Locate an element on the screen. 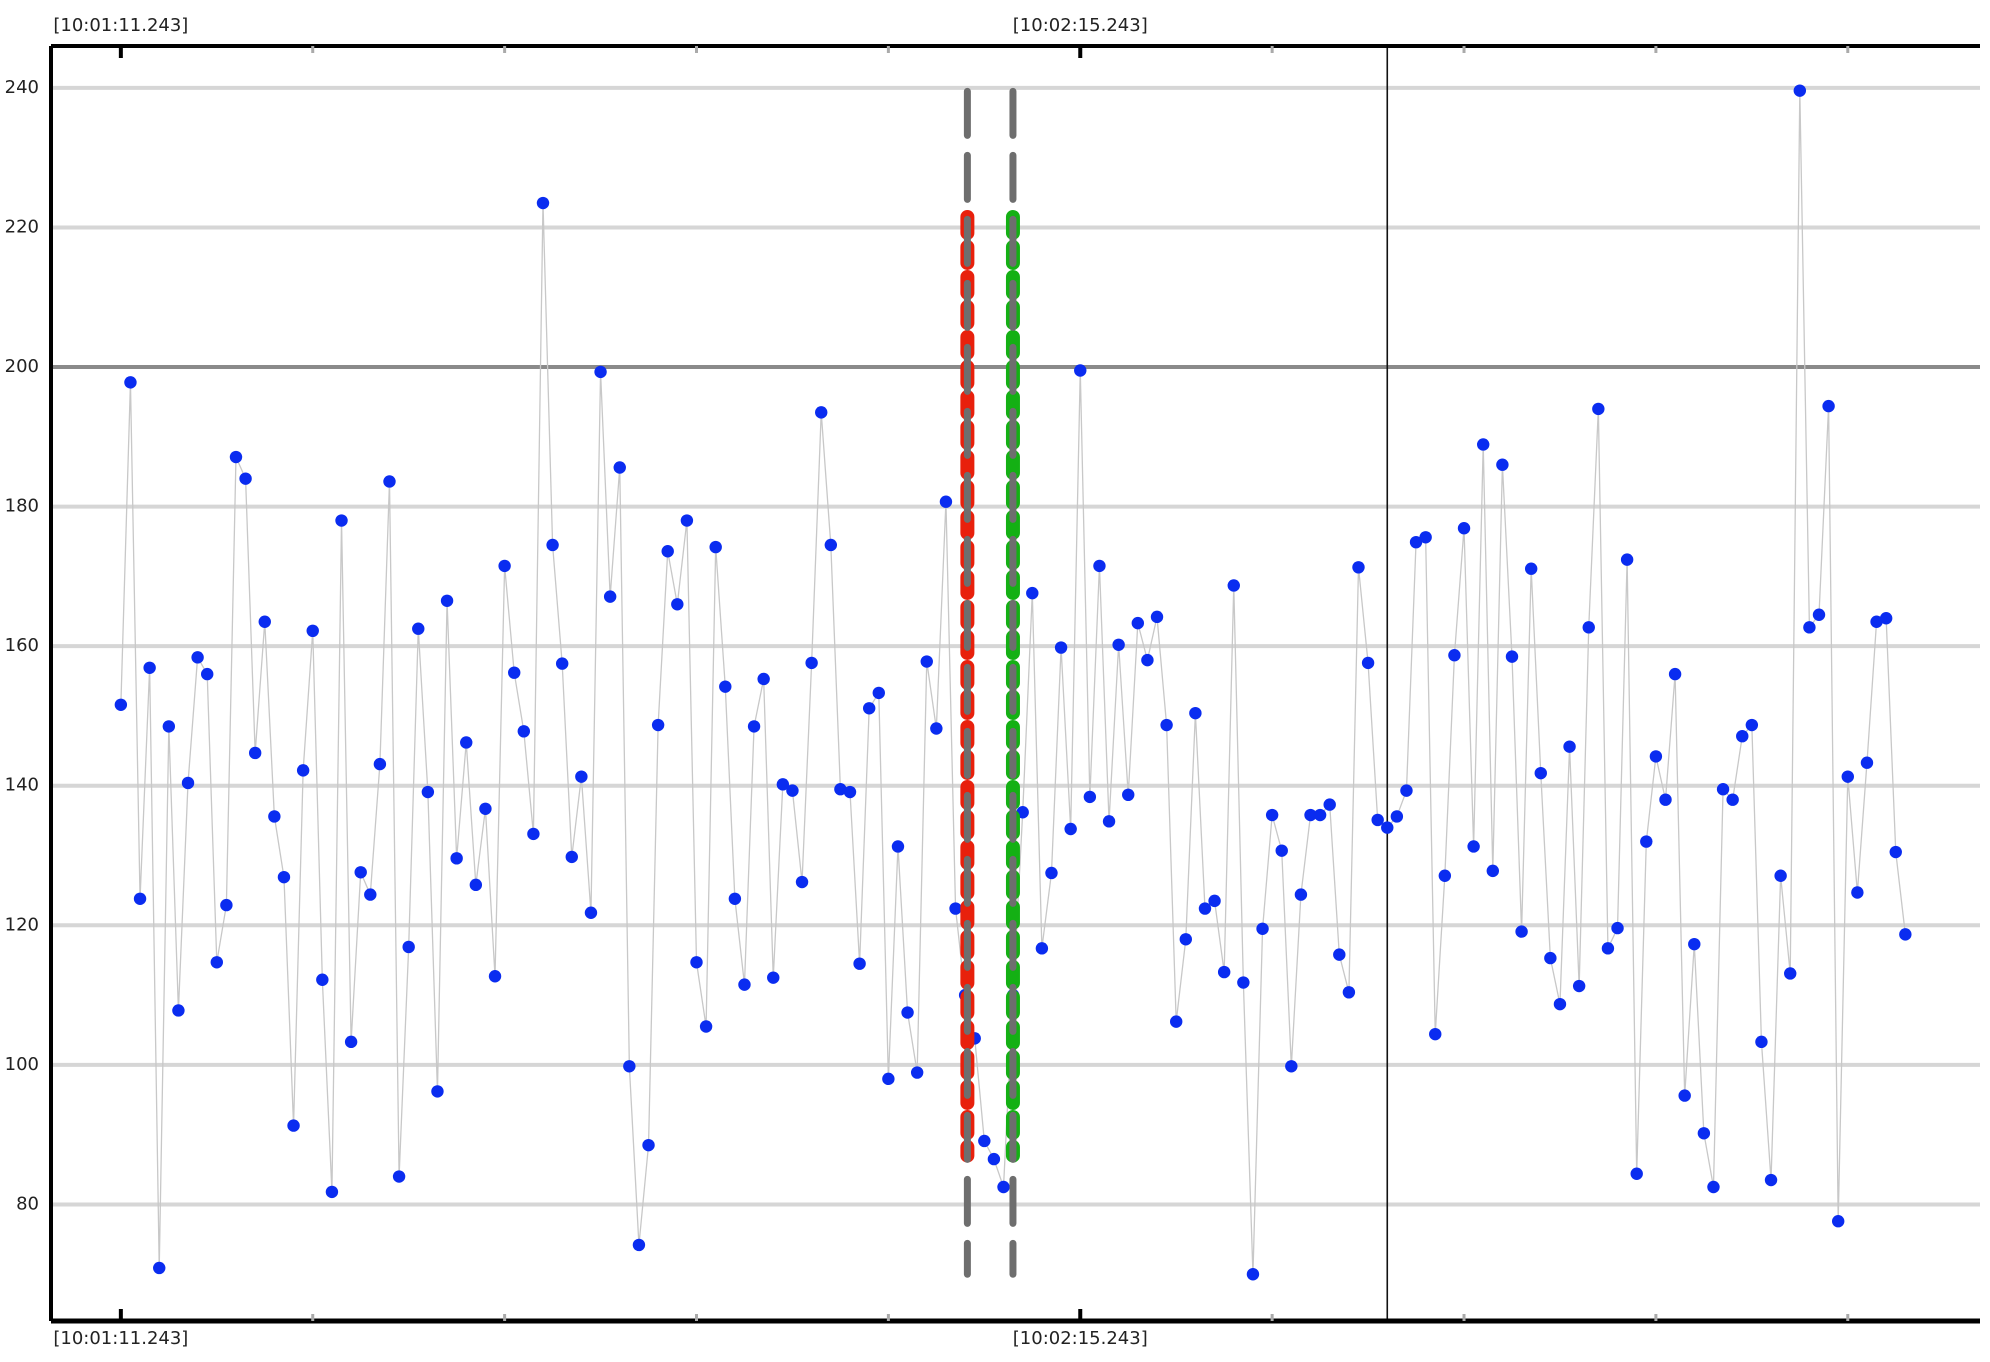 The image size is (1990, 1362). x-tick-label: [10:02:15.243] is located at coordinates (1080, 25).